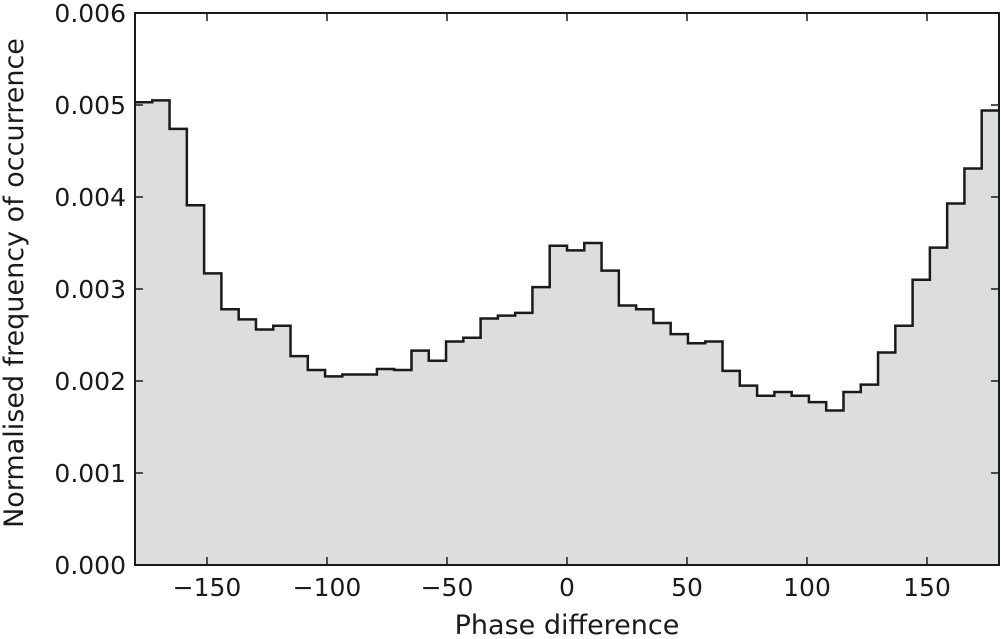  Describe the element at coordinates (567, 587) in the screenshot. I see `x-tick-label: 0` at that location.